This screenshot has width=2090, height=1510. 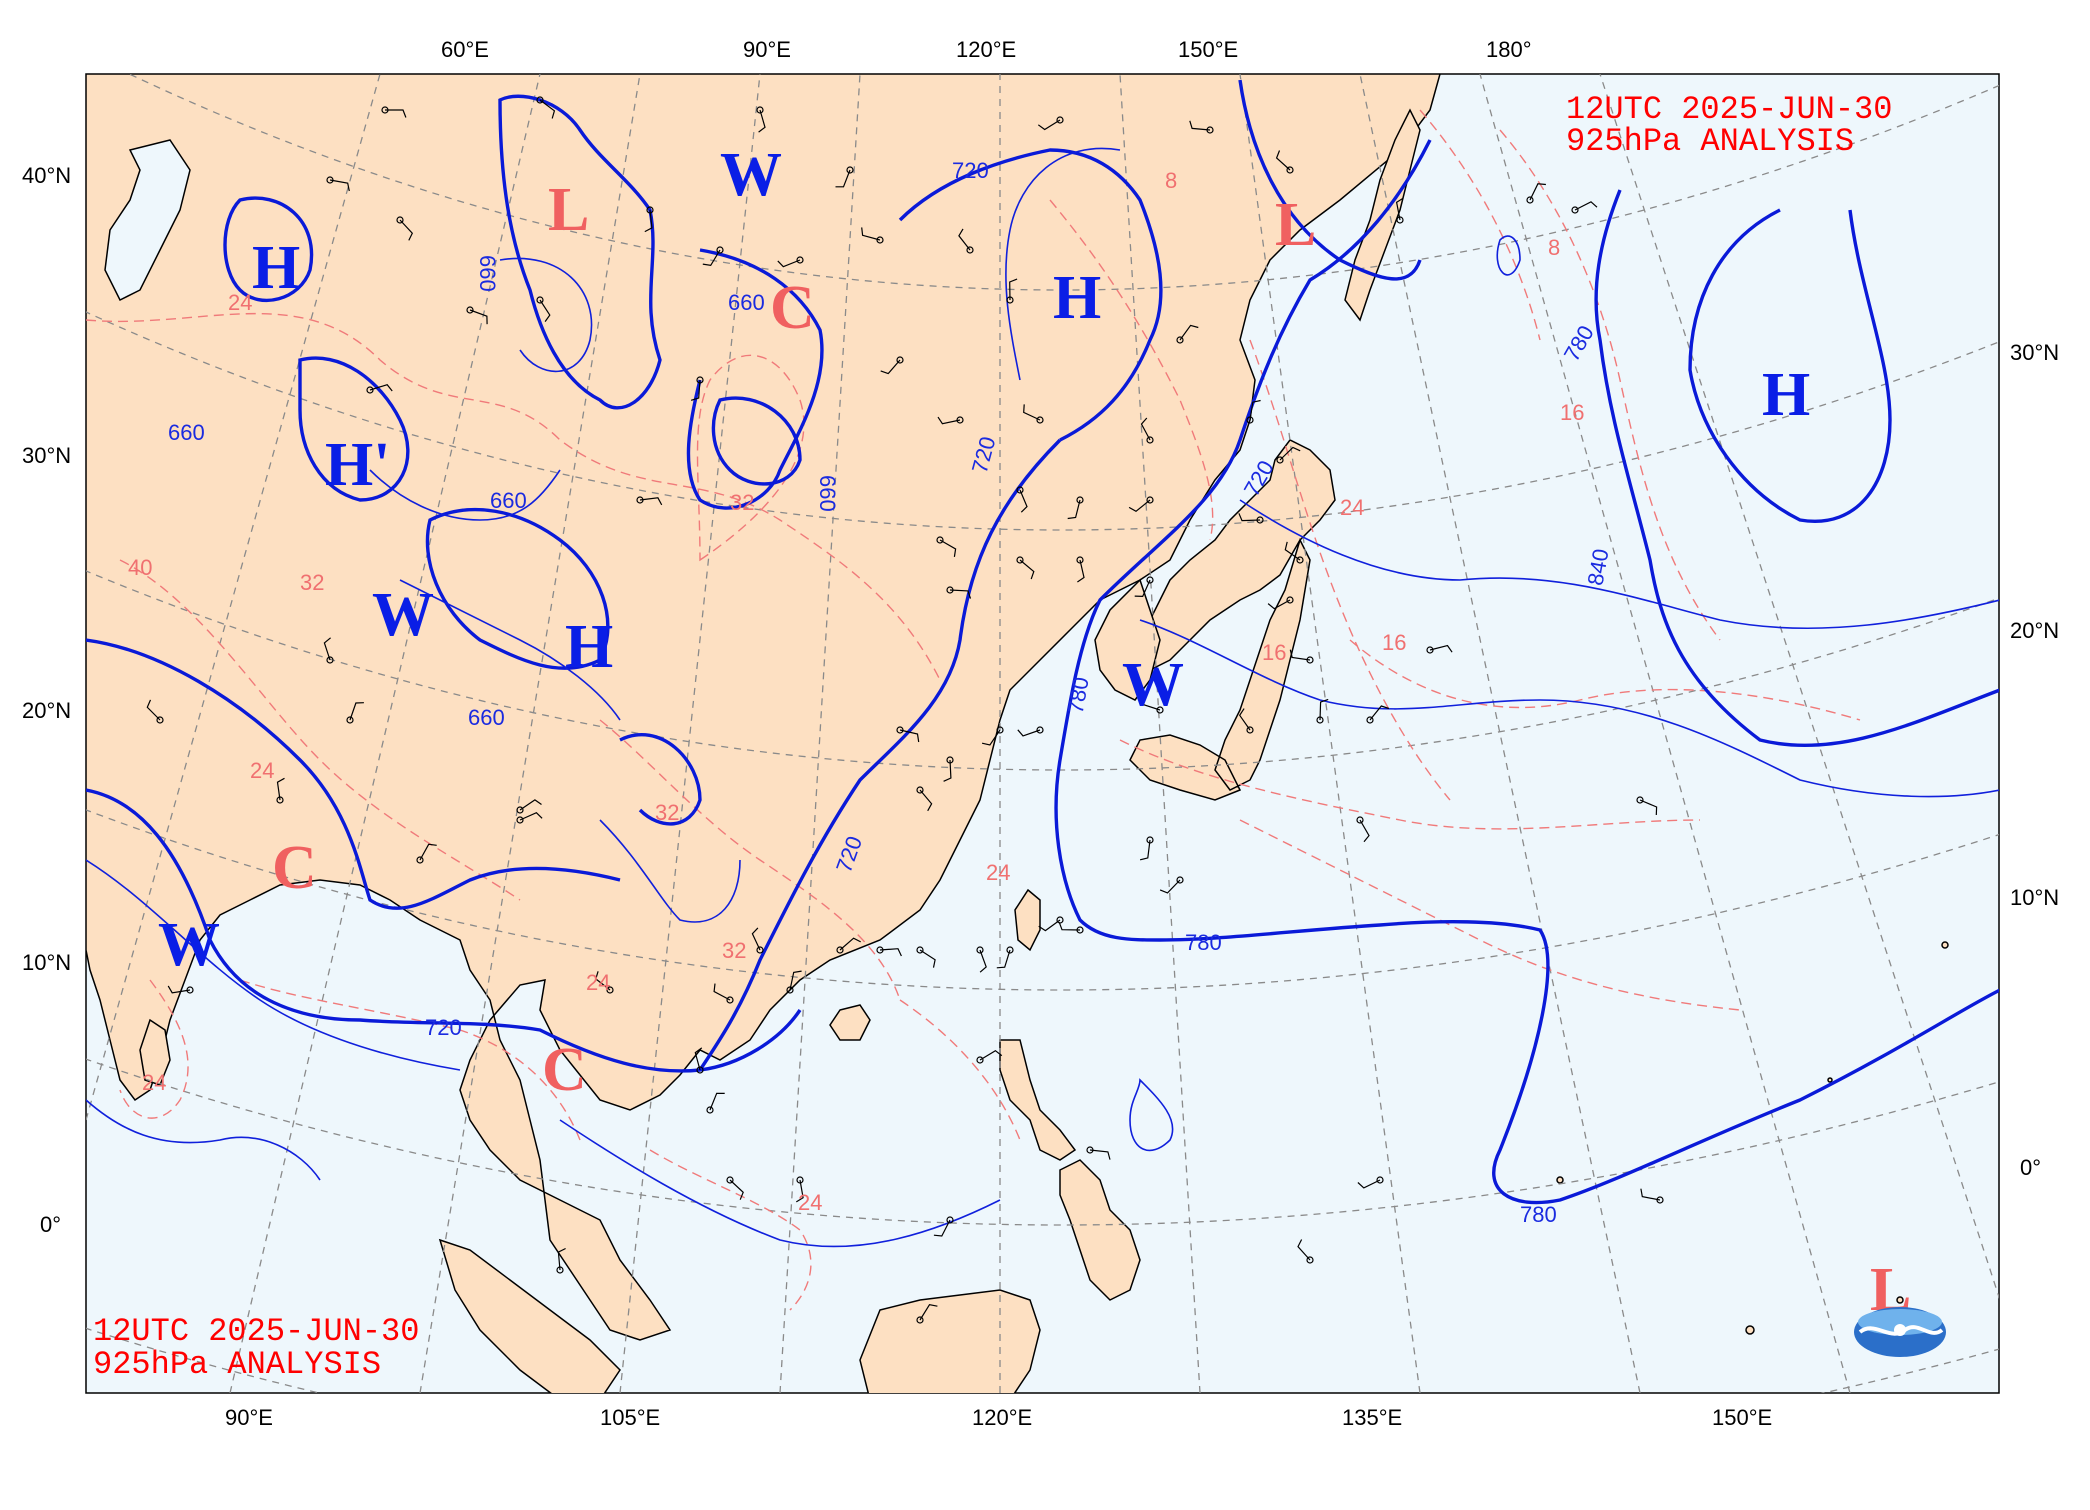 What do you see at coordinates (487, 273) in the screenshot?
I see `height-label: 660` at bounding box center [487, 273].